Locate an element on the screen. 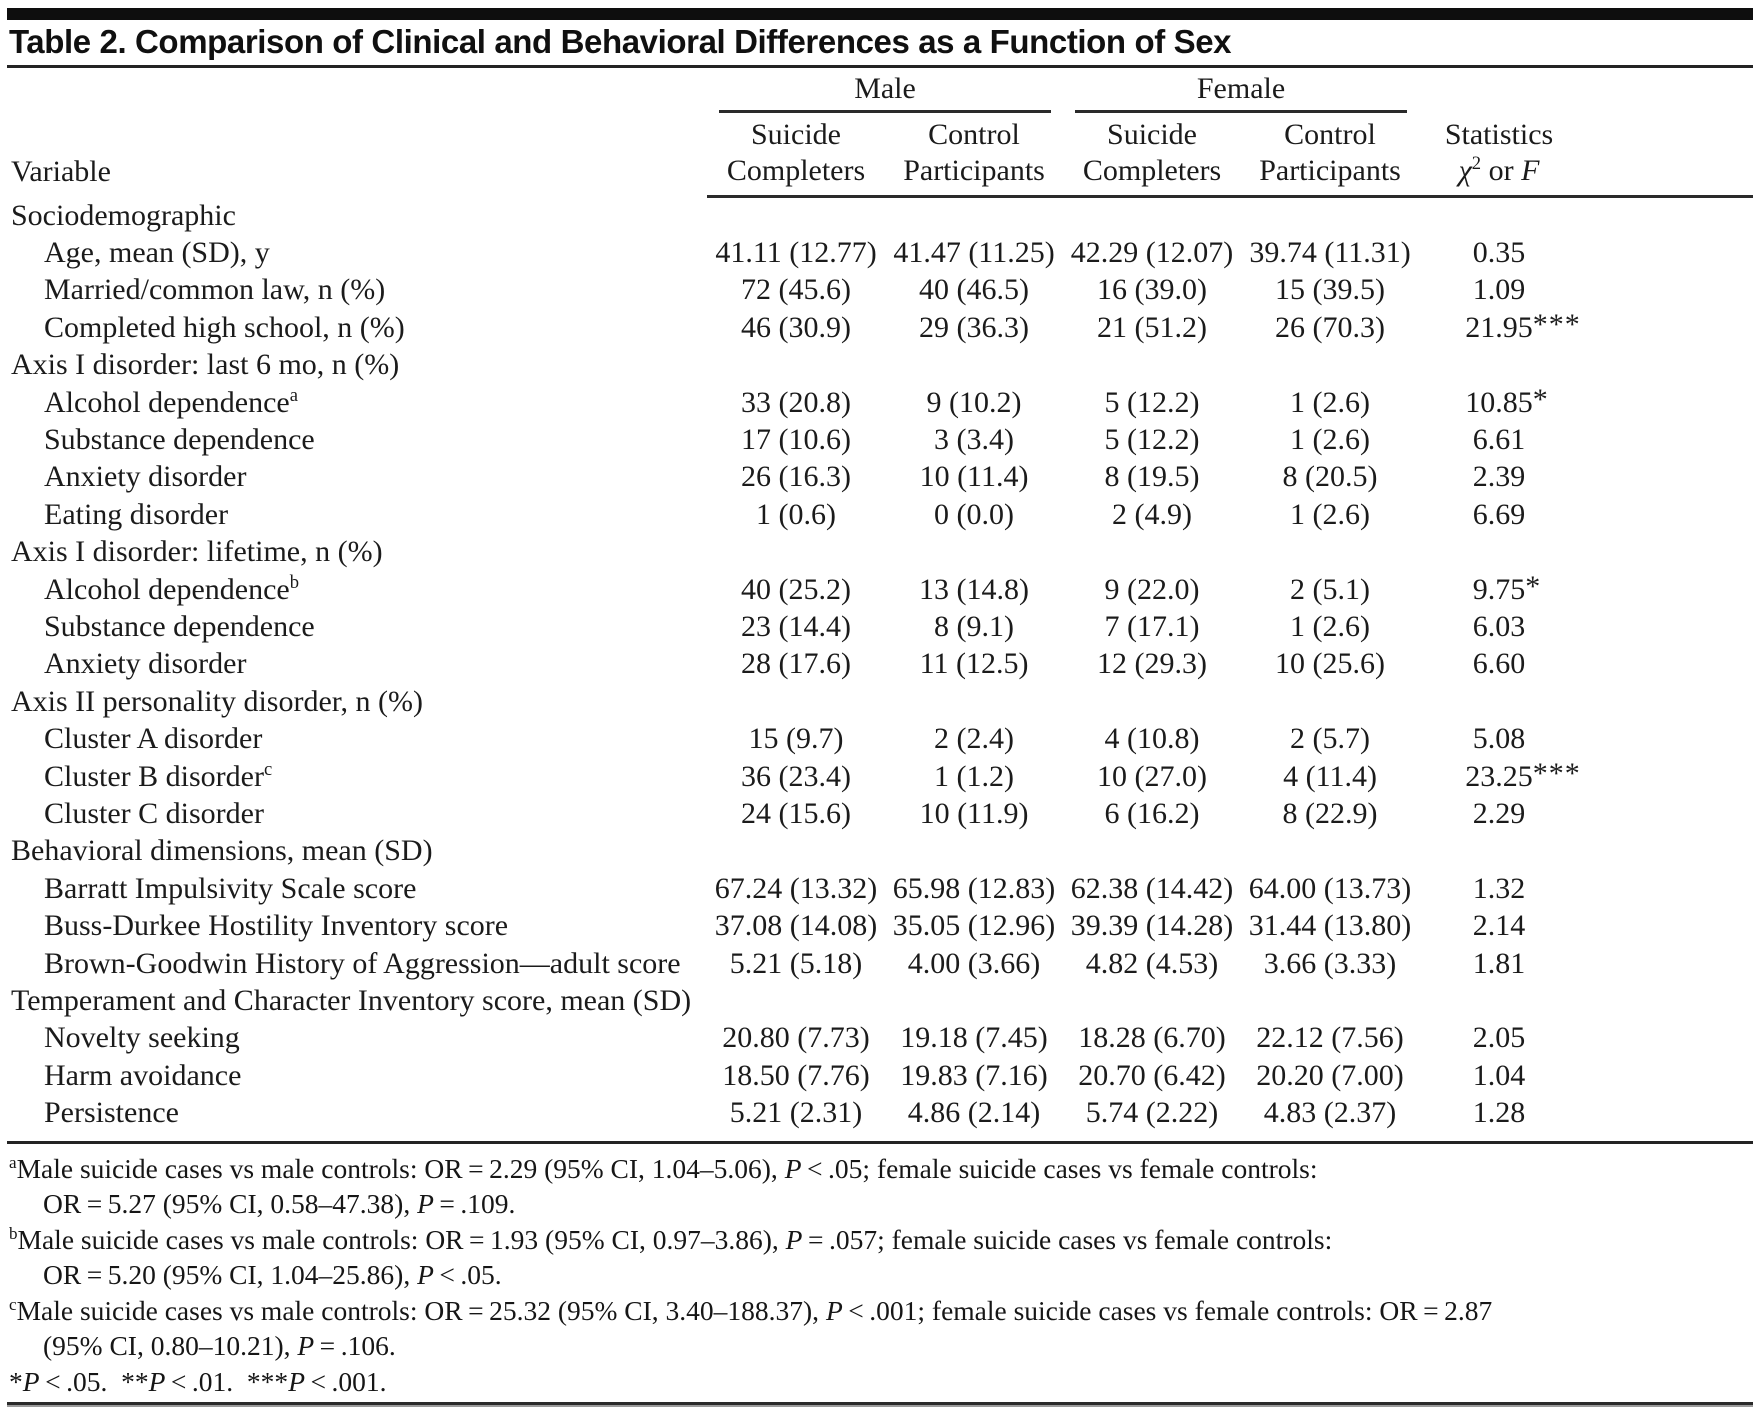  group-header-male: Male is located at coordinates (885, 90).